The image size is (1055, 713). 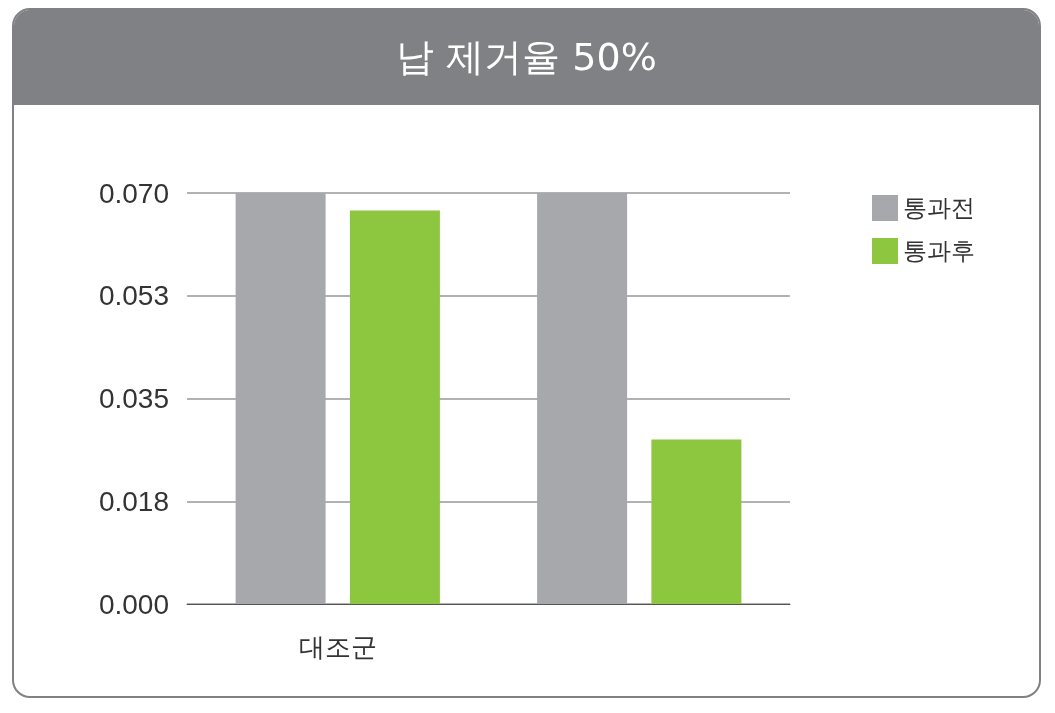 I want to click on y-tick-label: 0.000, so click(x=133, y=604).